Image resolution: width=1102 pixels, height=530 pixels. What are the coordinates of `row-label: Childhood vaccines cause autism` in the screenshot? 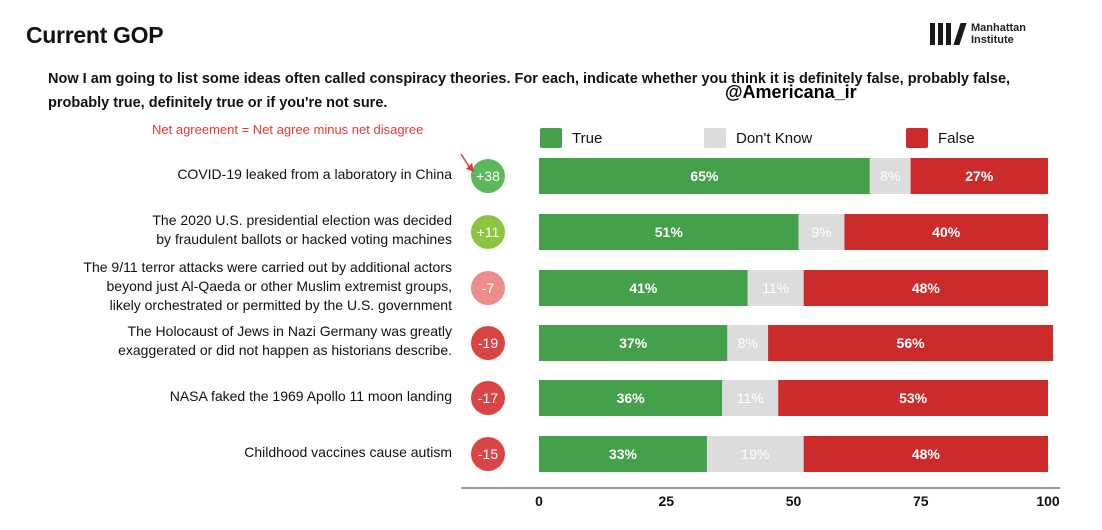 It's located at (348, 451).